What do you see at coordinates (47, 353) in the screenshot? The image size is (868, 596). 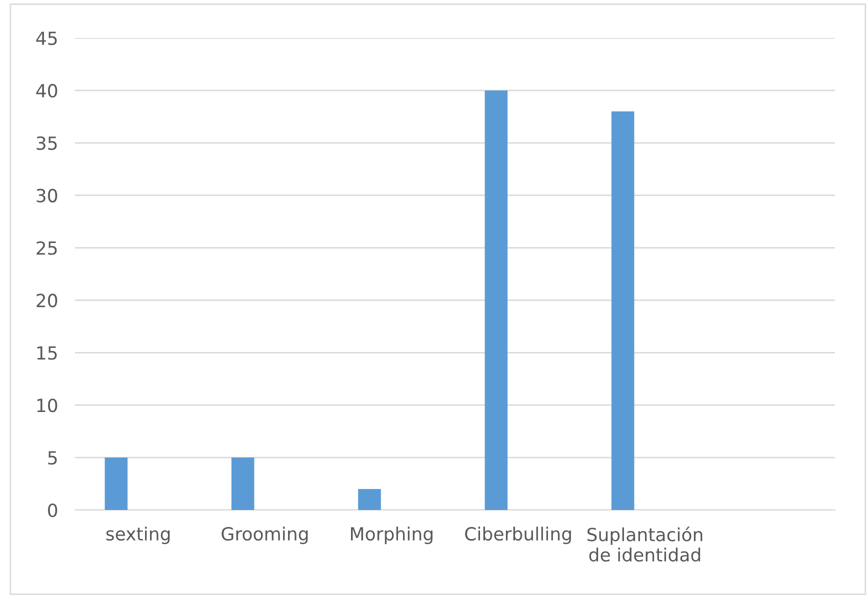 I see `y-tick-label: 15` at bounding box center [47, 353].